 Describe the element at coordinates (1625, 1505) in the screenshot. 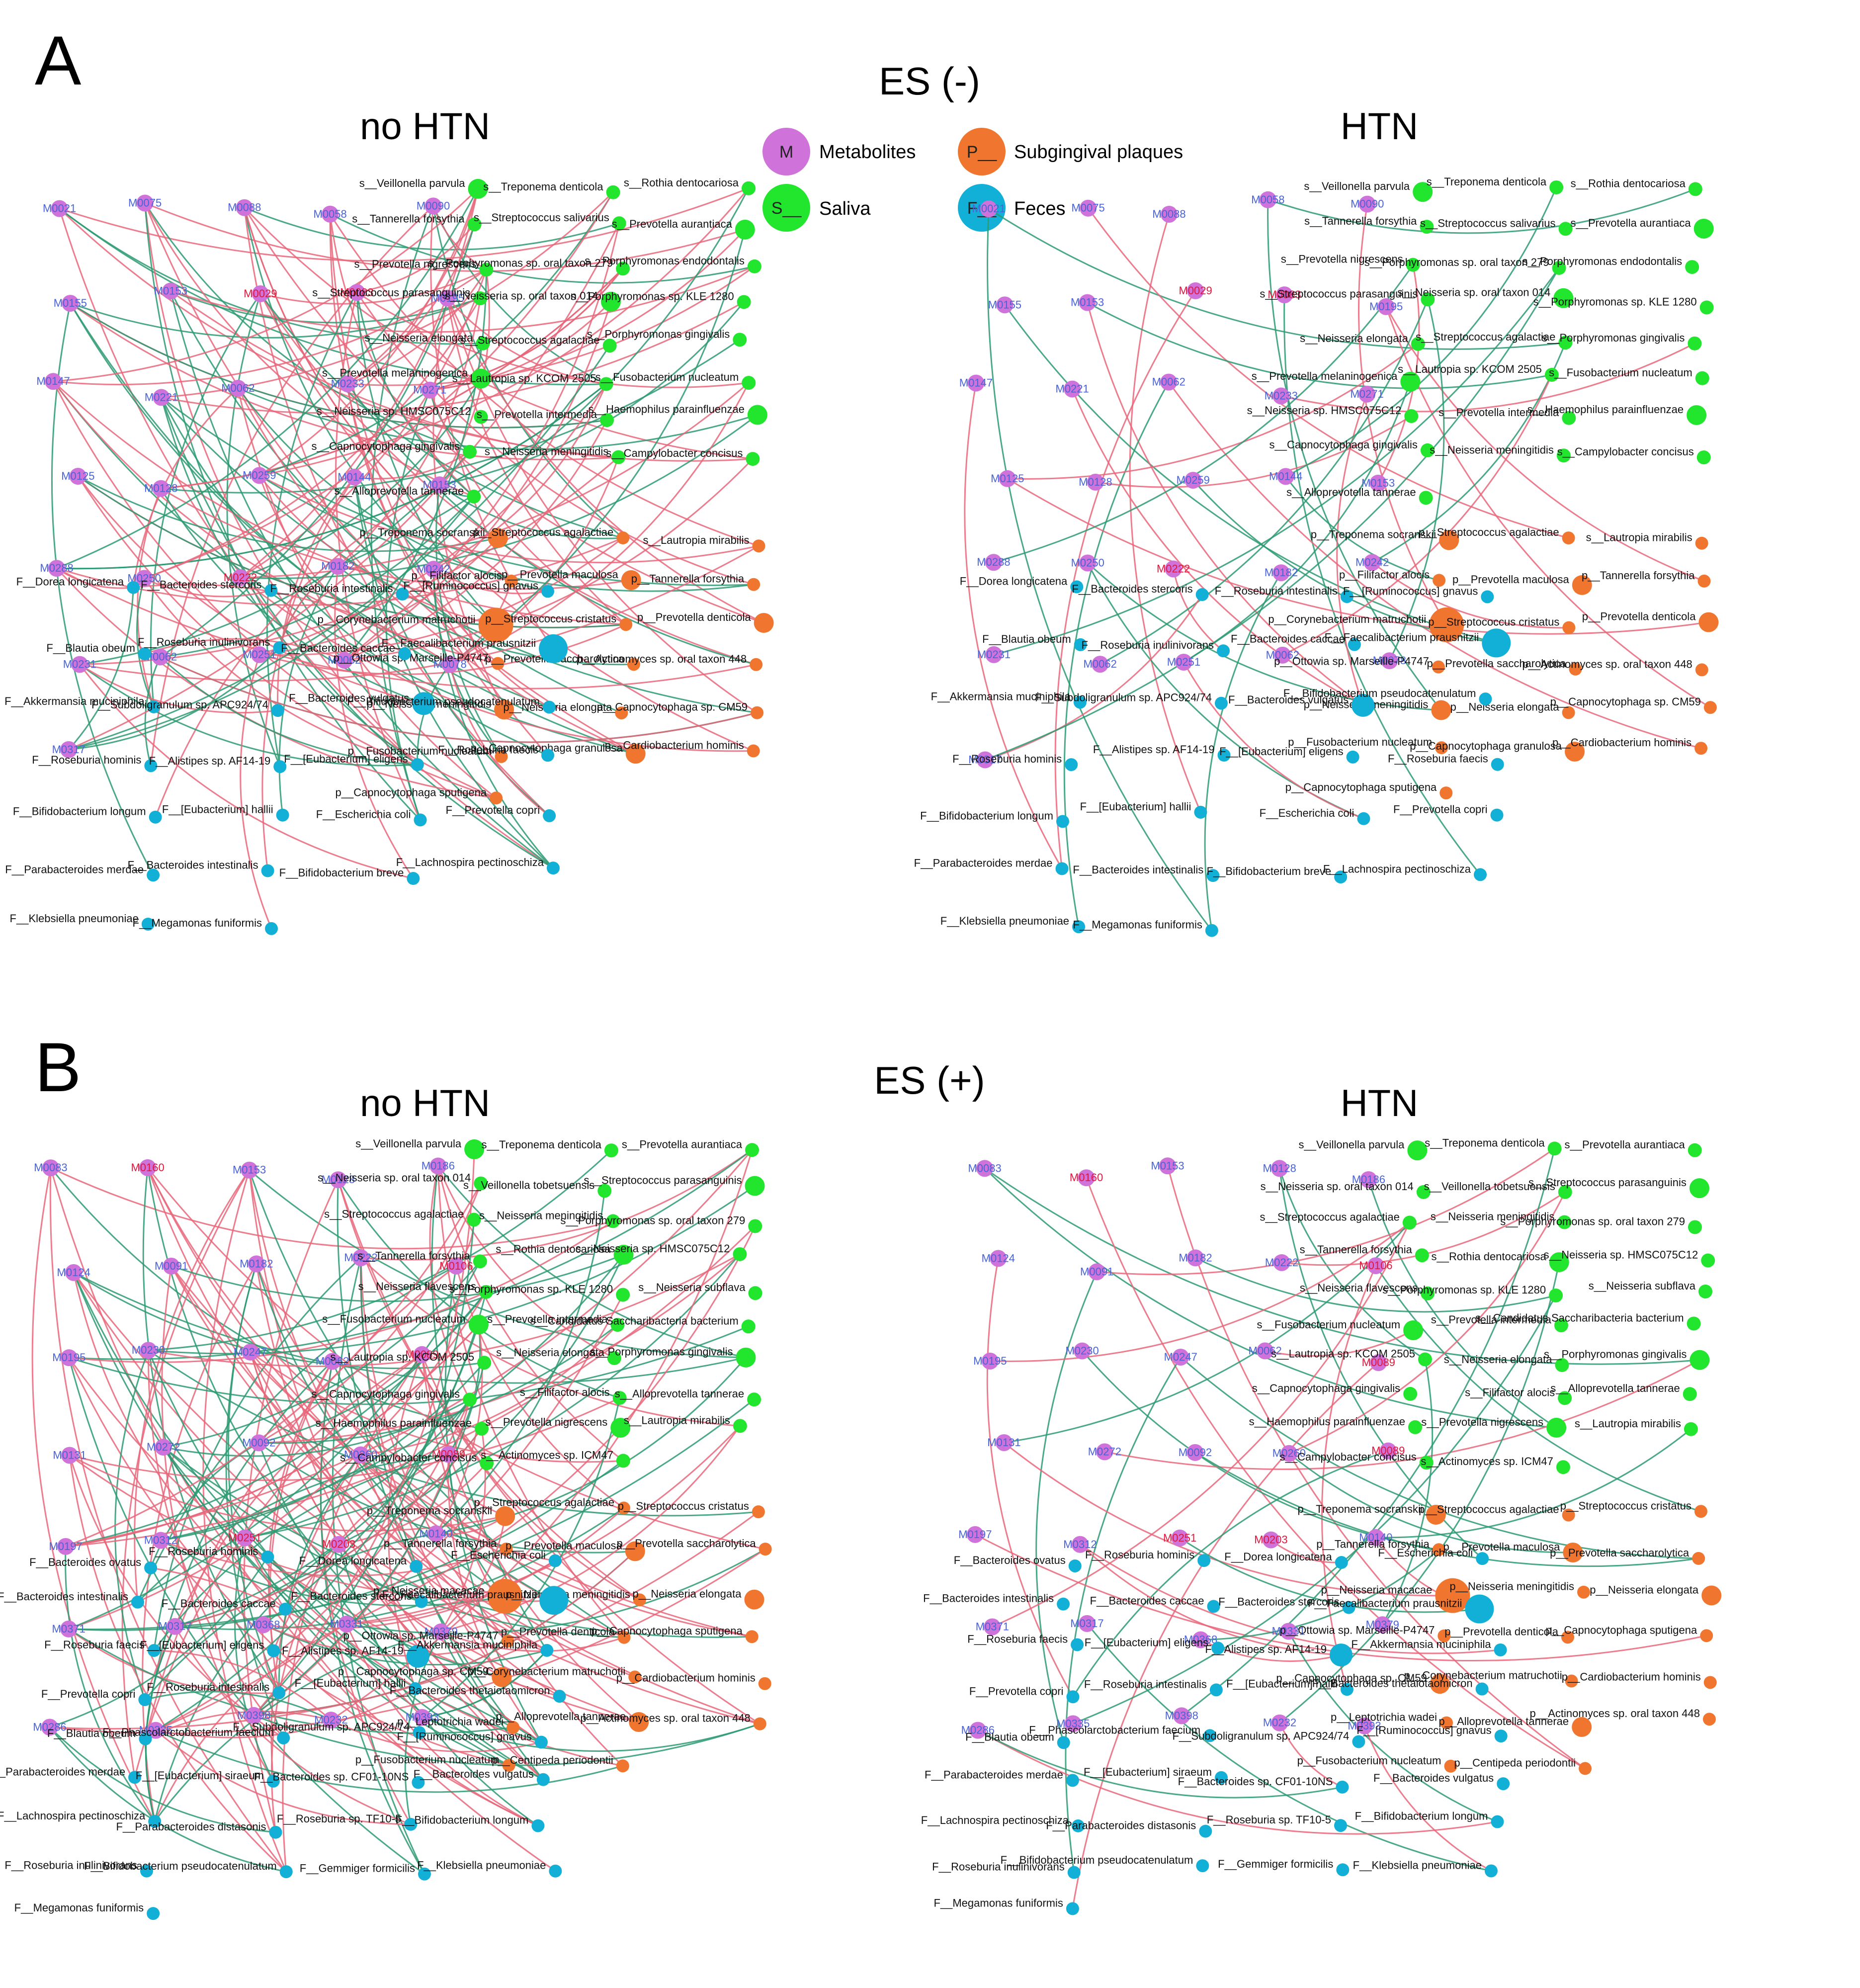

I see `node-label-p-streptococcus-cristatus: p__Streptococcus cristatus` at that location.